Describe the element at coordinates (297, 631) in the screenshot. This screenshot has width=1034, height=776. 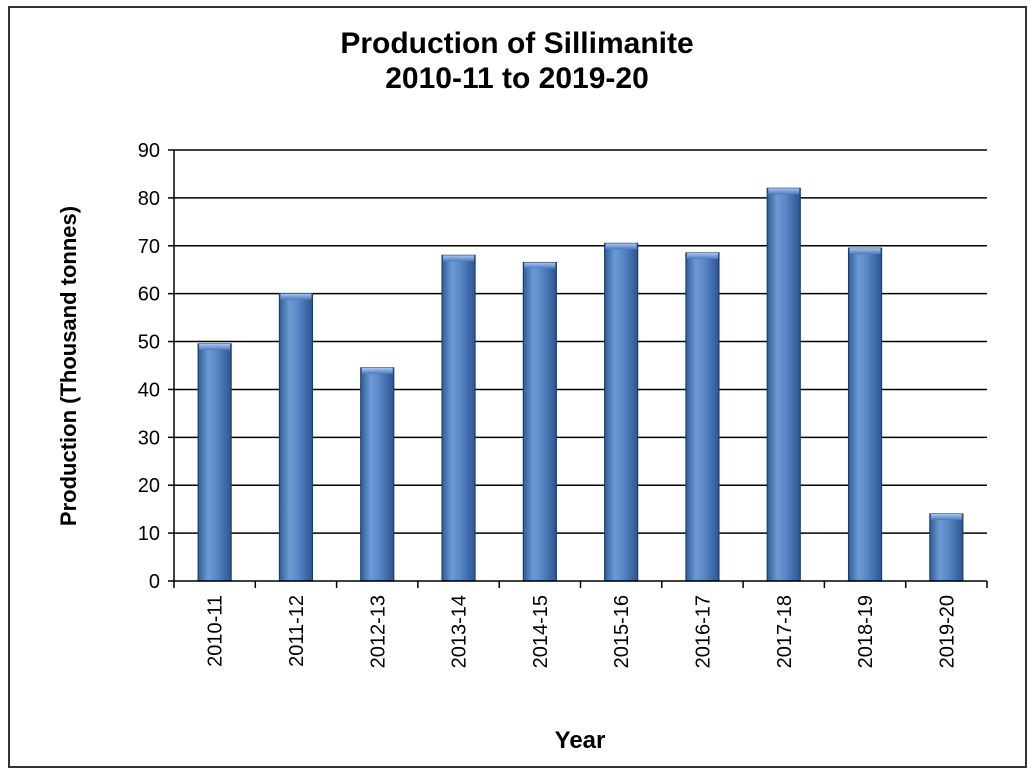
I see `x-tick-label: 2011-12` at that location.